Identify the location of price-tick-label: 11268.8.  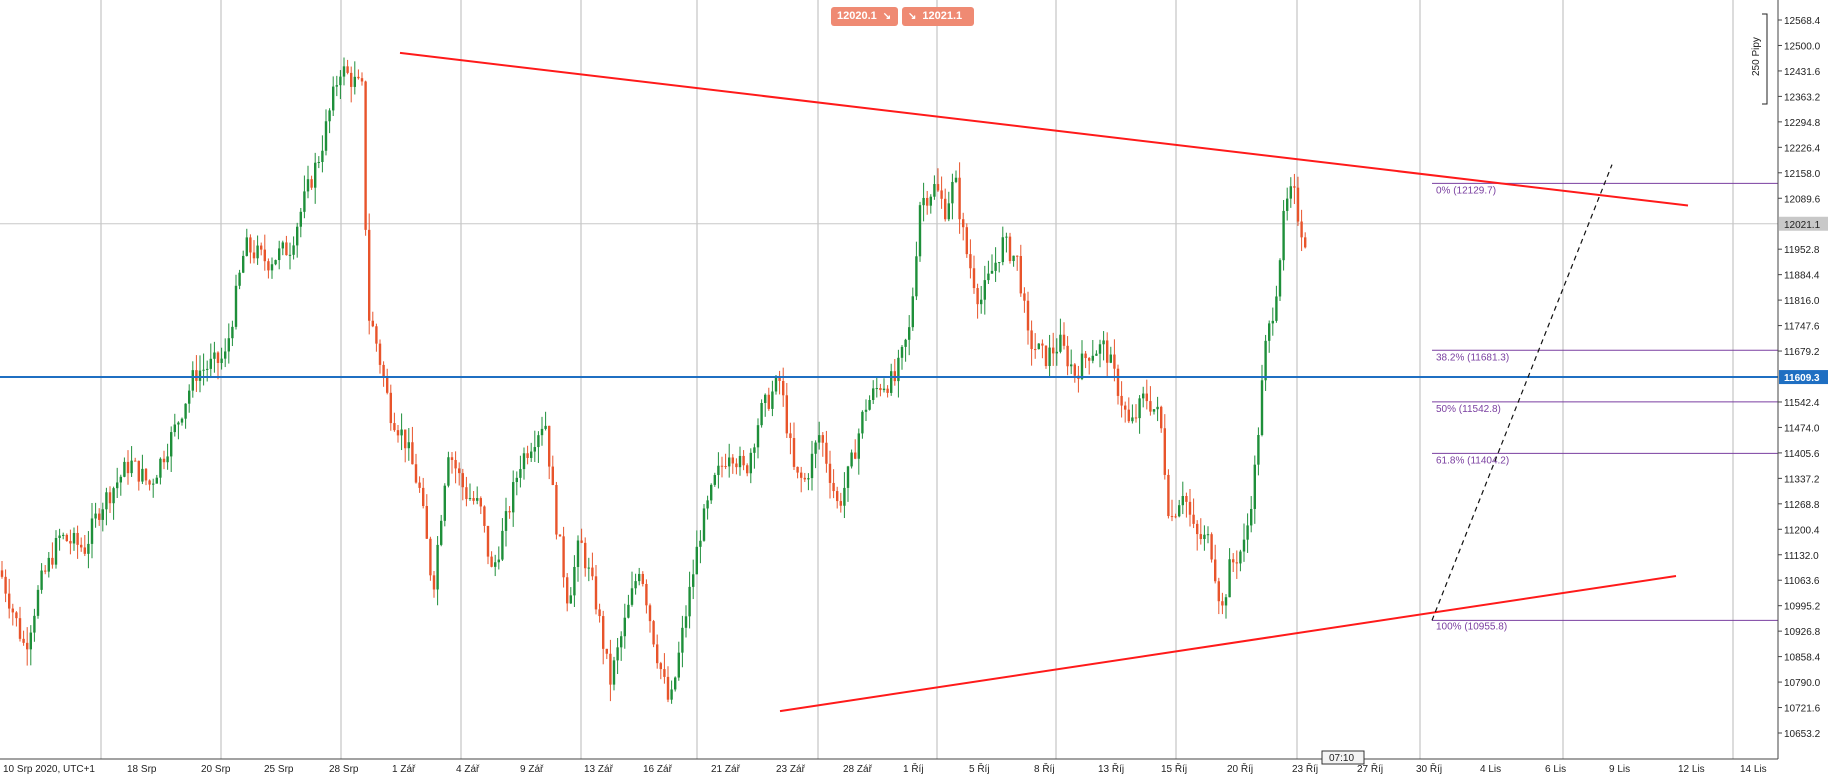
(1802, 505).